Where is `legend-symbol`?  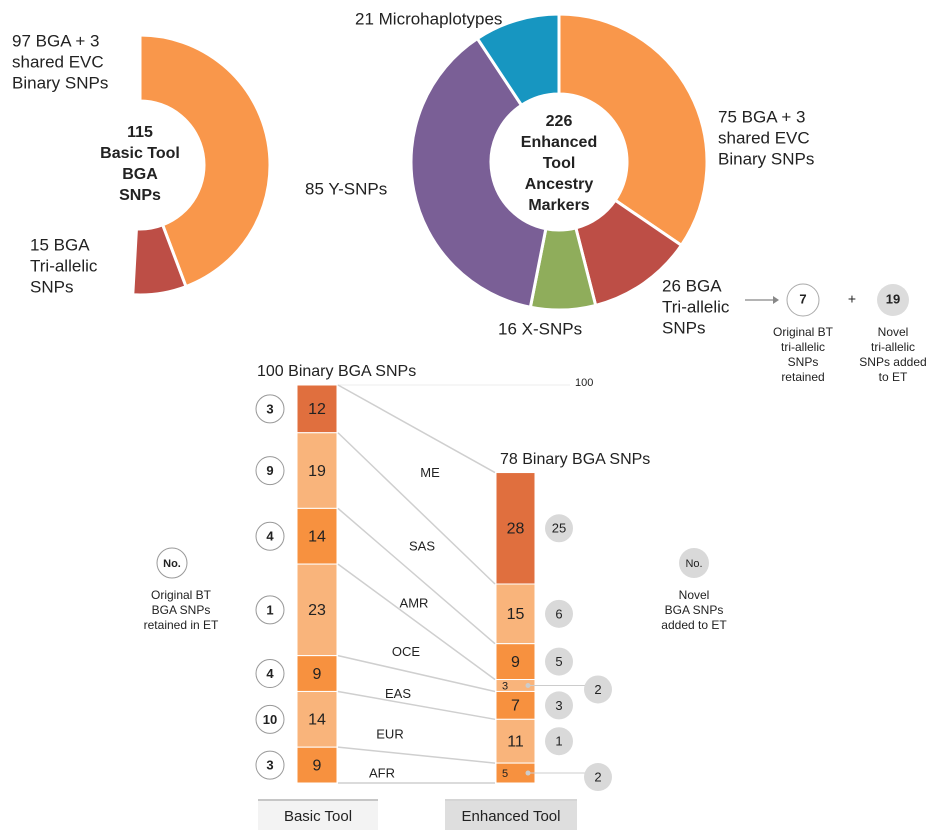 legend-symbol is located at coordinates (694, 563).